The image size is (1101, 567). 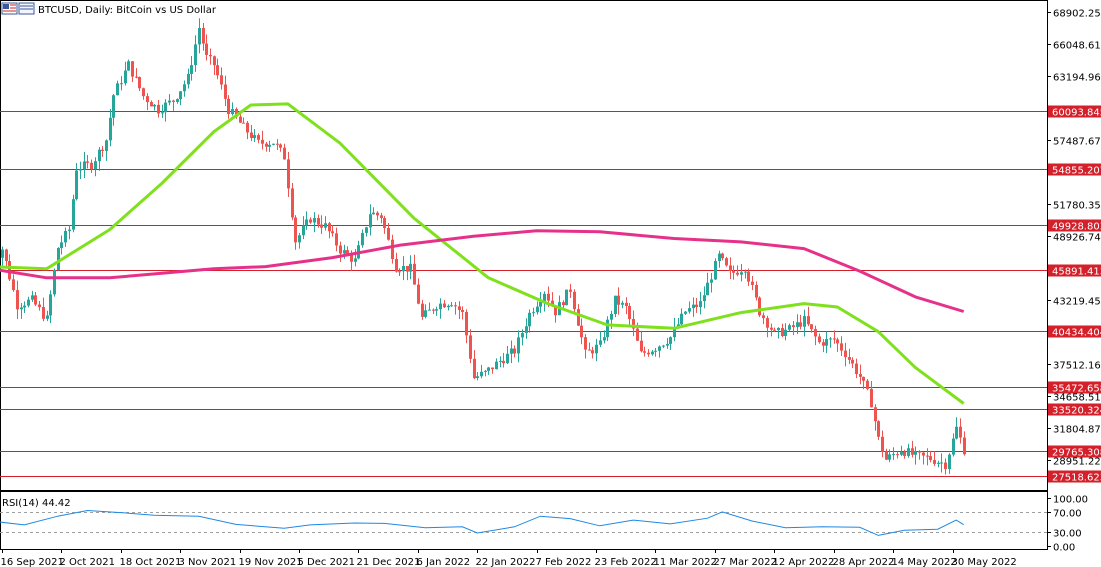 I want to click on price-tick-label: 57487.675, so click(x=1077, y=142).